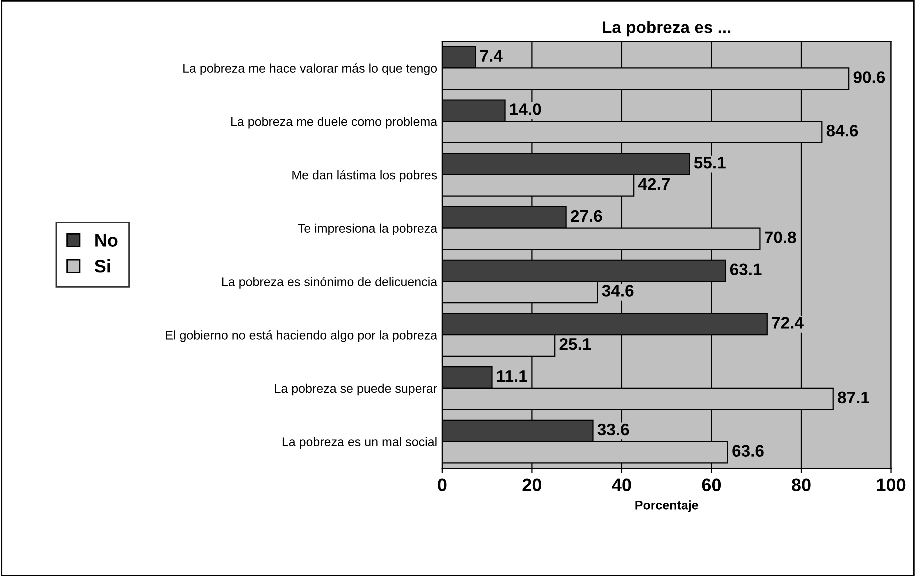  Describe the element at coordinates (359, 443) in the screenshot. I see `y-tick-label: La pobreza es un mal social` at that location.